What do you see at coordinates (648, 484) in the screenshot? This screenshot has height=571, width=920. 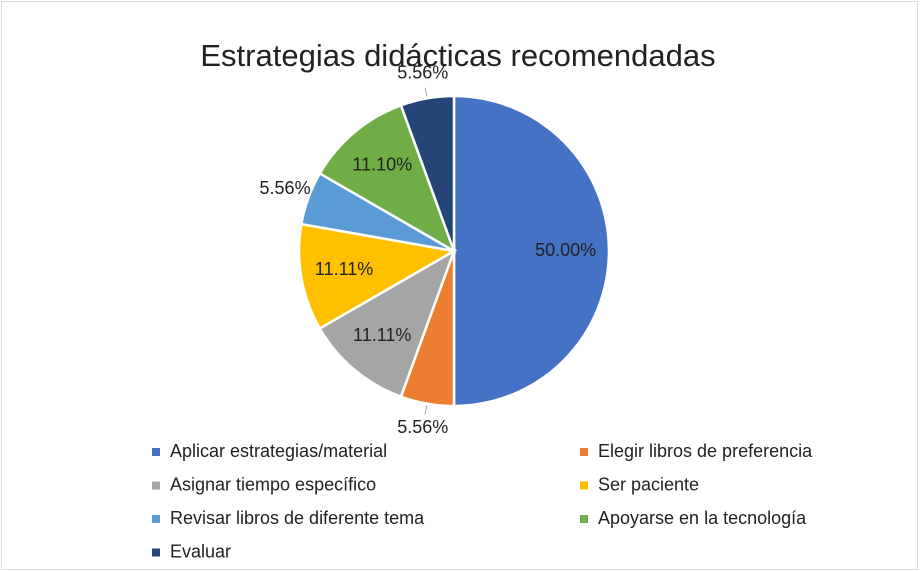 I see `legend-label: Ser paciente` at bounding box center [648, 484].